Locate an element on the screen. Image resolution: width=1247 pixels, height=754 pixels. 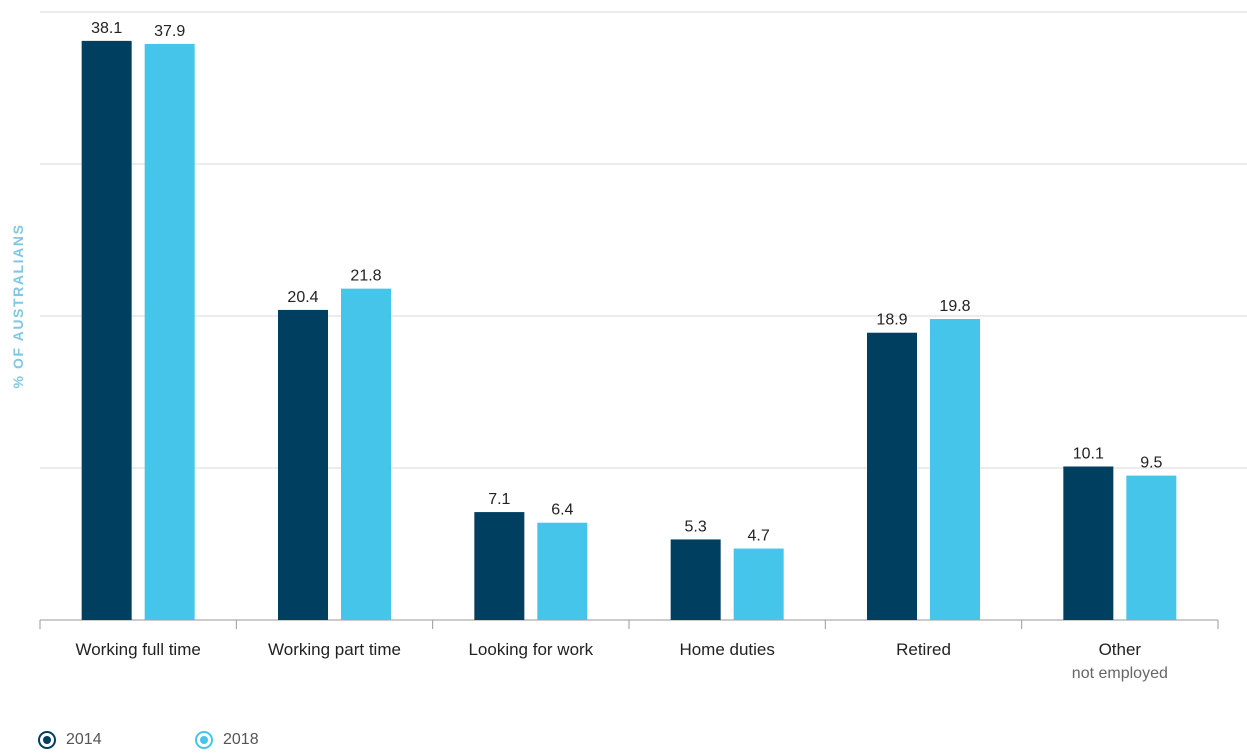
legend: 2014 2018 is located at coordinates (195, 740).